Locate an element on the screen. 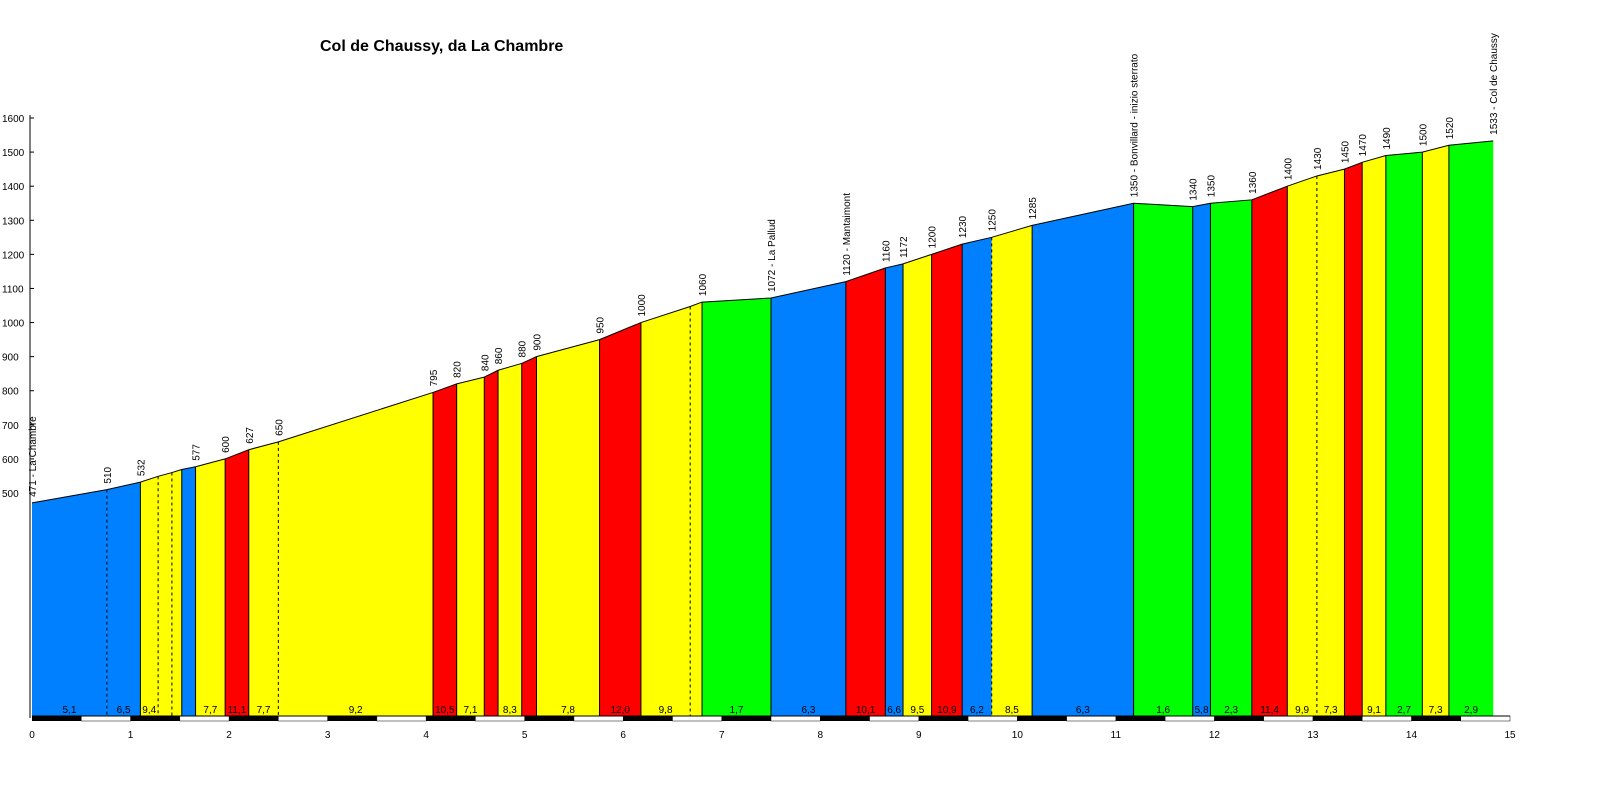 The width and height of the screenshot is (1600, 800). altitude-label: 1360 is located at coordinates (1253, 182).